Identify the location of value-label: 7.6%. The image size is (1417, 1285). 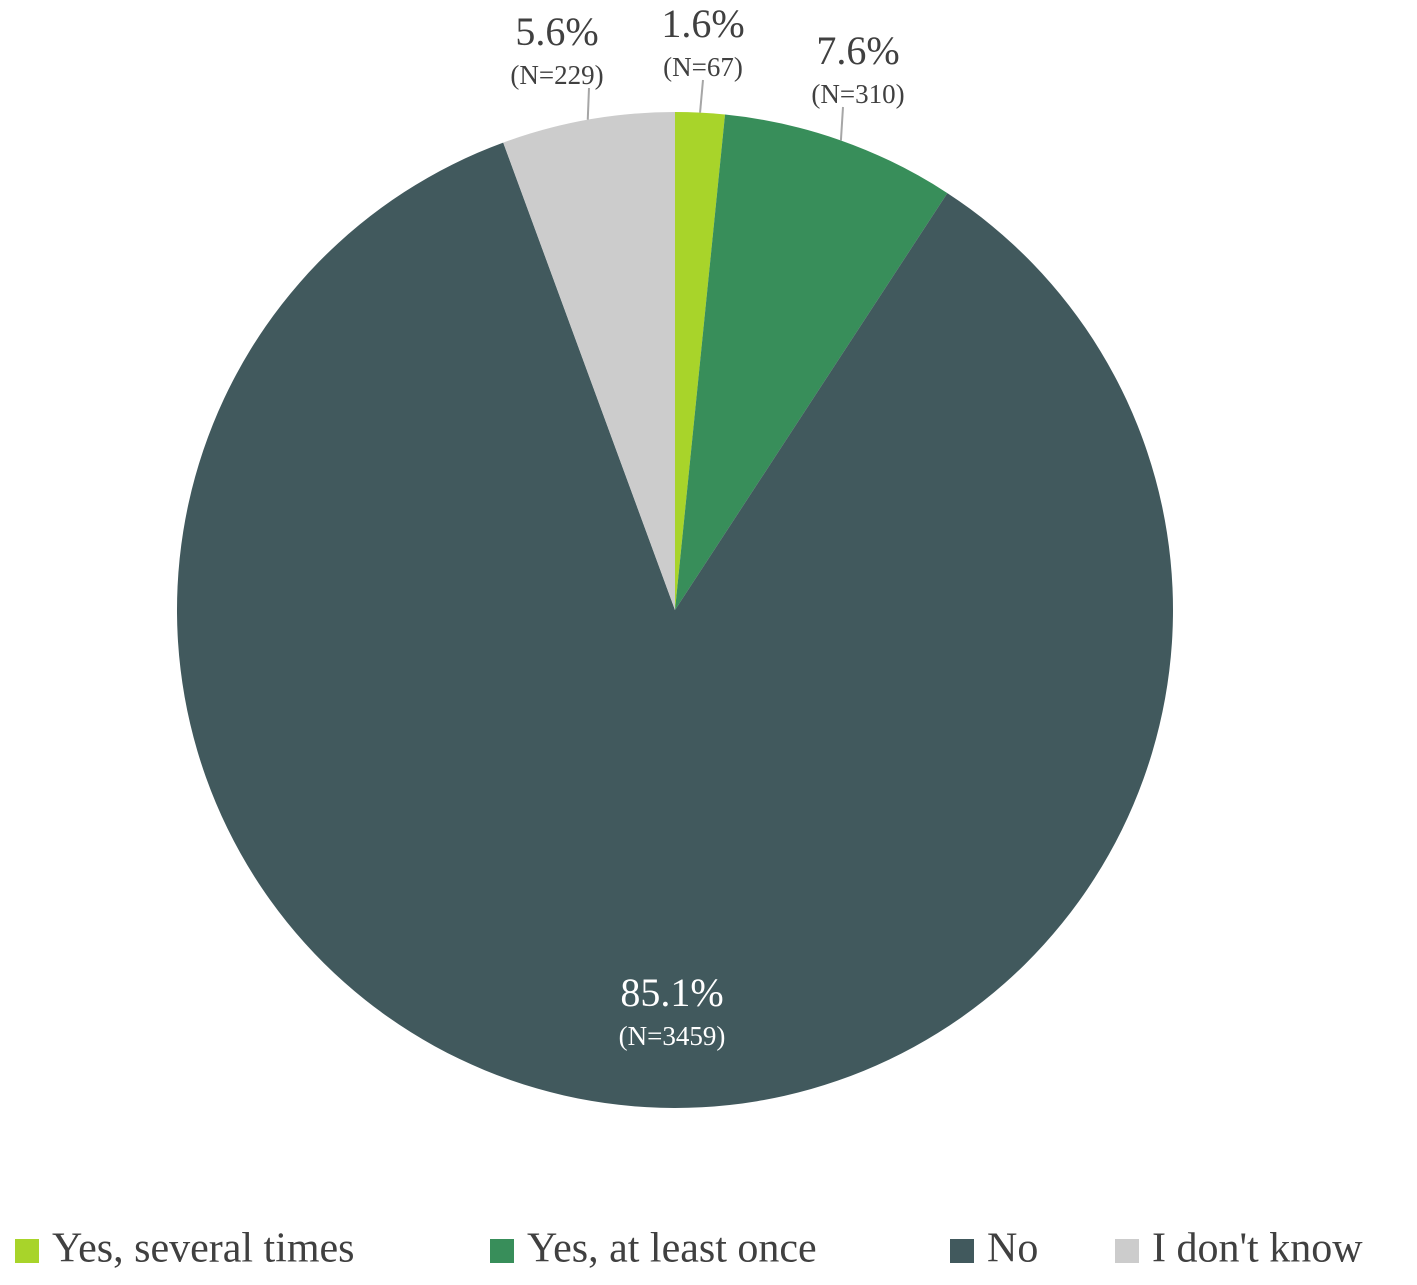
(857, 50).